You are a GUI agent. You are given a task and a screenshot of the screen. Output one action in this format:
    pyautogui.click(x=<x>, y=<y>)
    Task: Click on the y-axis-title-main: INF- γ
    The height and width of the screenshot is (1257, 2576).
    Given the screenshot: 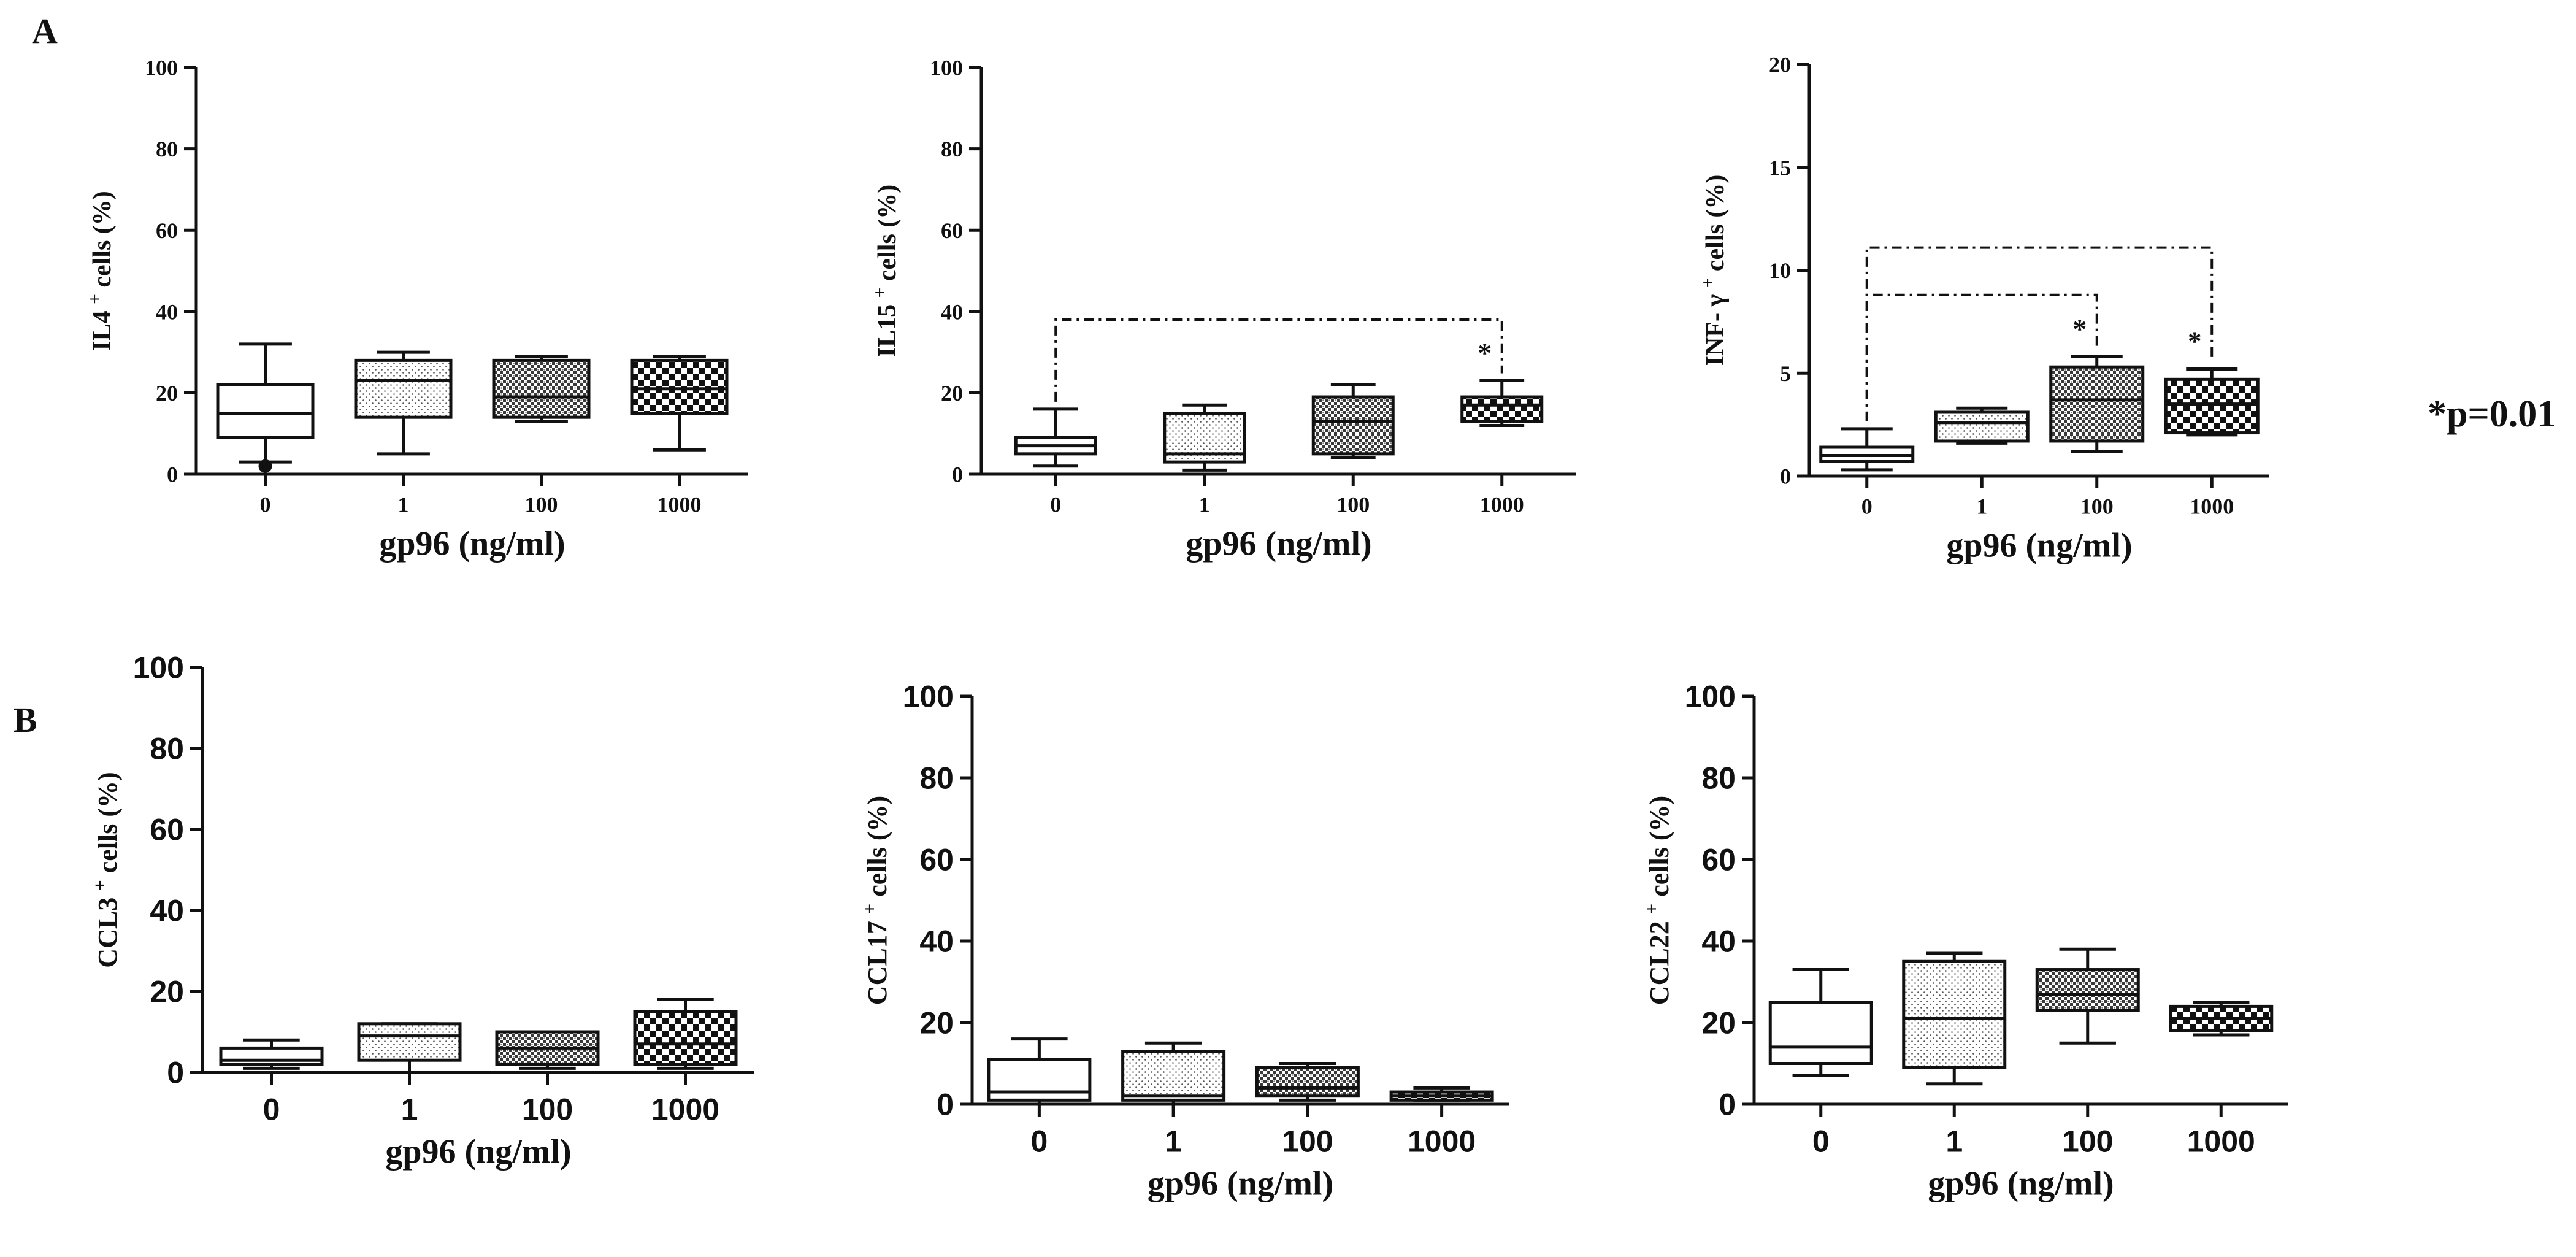 What is the action you would take?
    pyautogui.click(x=1715, y=327)
    